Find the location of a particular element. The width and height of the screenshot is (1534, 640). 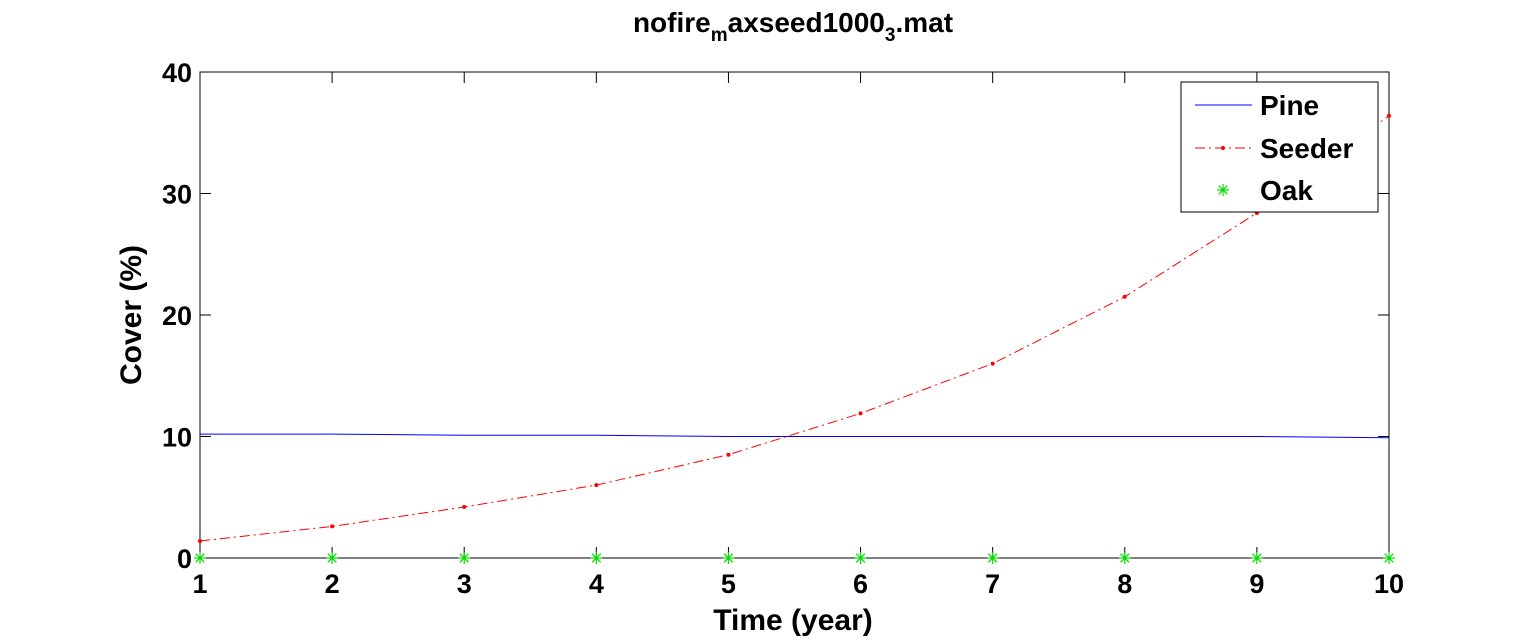

chart-title: nofiremaxseed10003.mat is located at coordinates (793, 26).